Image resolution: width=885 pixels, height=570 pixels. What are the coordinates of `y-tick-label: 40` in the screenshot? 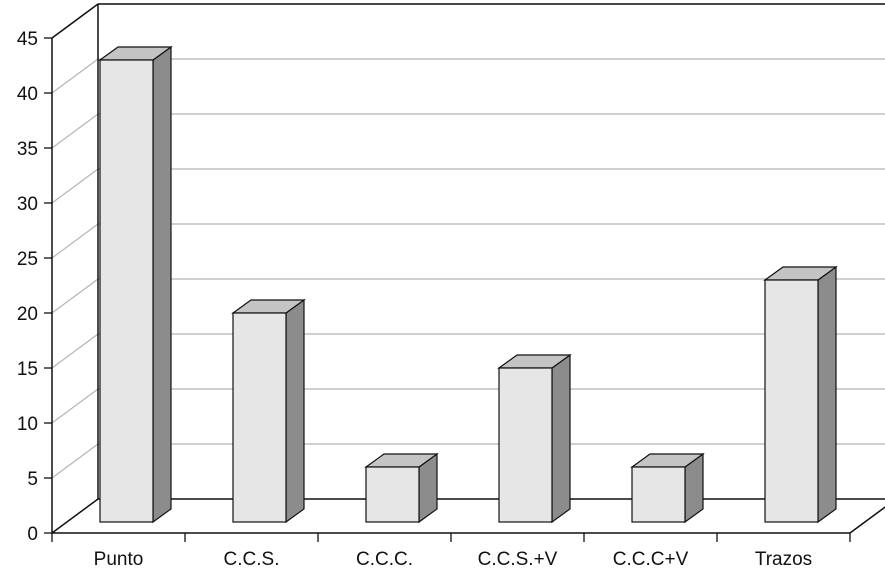 It's located at (27, 94).